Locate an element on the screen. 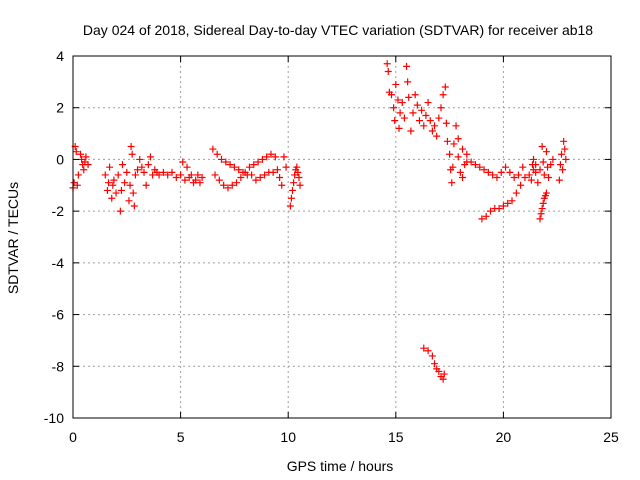  series-segment-h is located at coordinates (509, 192).